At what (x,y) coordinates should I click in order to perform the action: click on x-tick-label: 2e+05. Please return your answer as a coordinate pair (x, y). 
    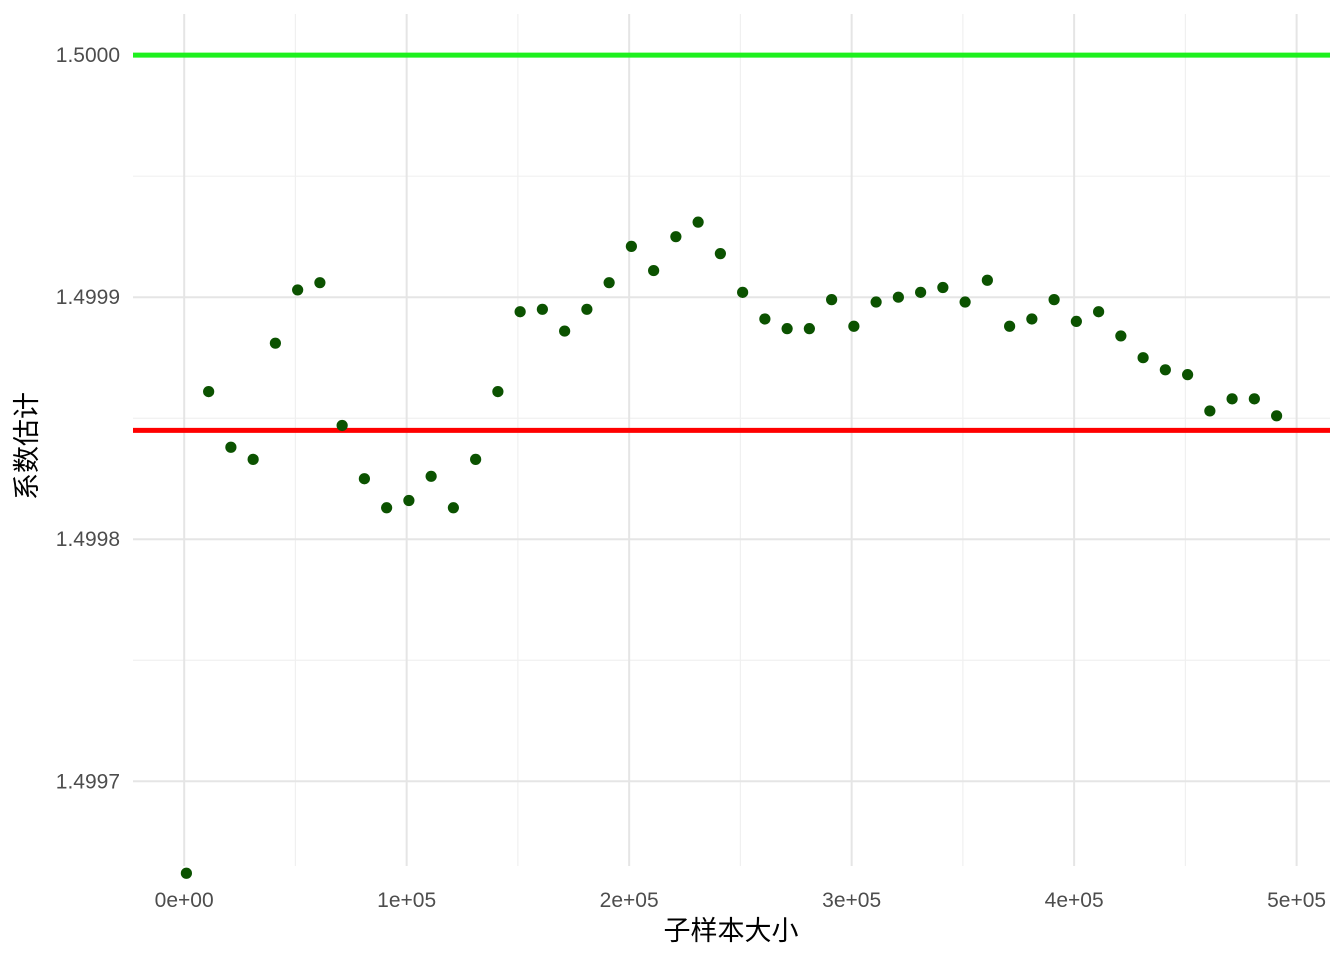
    Looking at the image, I should click on (629, 900).